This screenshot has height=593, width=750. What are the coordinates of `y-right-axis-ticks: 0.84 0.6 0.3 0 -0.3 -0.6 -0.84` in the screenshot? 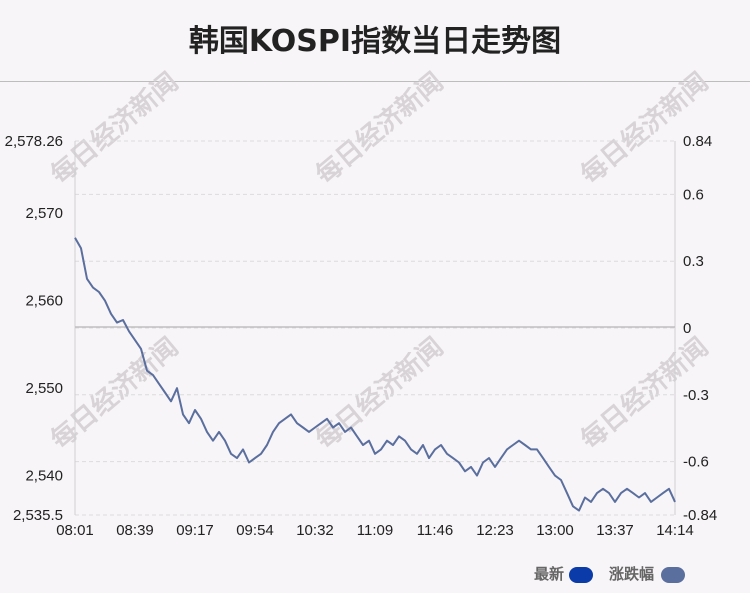 It's located at (700, 328).